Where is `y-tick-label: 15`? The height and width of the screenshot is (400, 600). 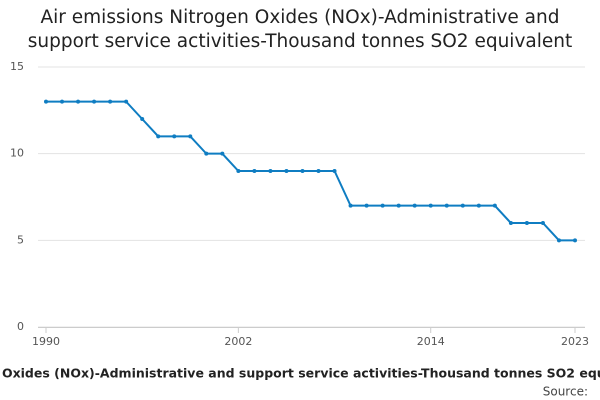
y-tick-label: 15 is located at coordinates (17, 66).